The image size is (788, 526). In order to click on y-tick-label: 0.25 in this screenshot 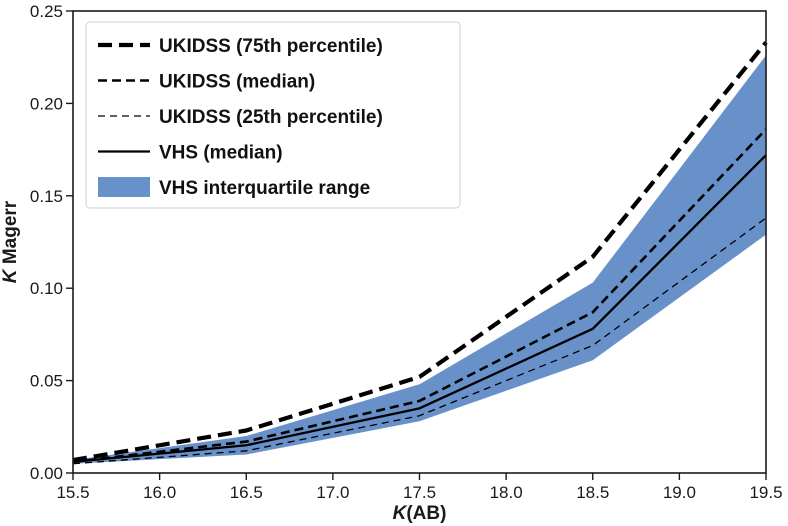, I will do `click(46, 11)`.